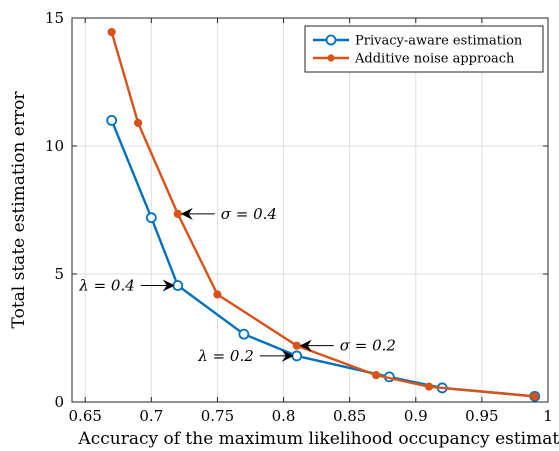 The height and width of the screenshot is (451, 559). I want to click on x-tick-label: 0.85, so click(349, 416).